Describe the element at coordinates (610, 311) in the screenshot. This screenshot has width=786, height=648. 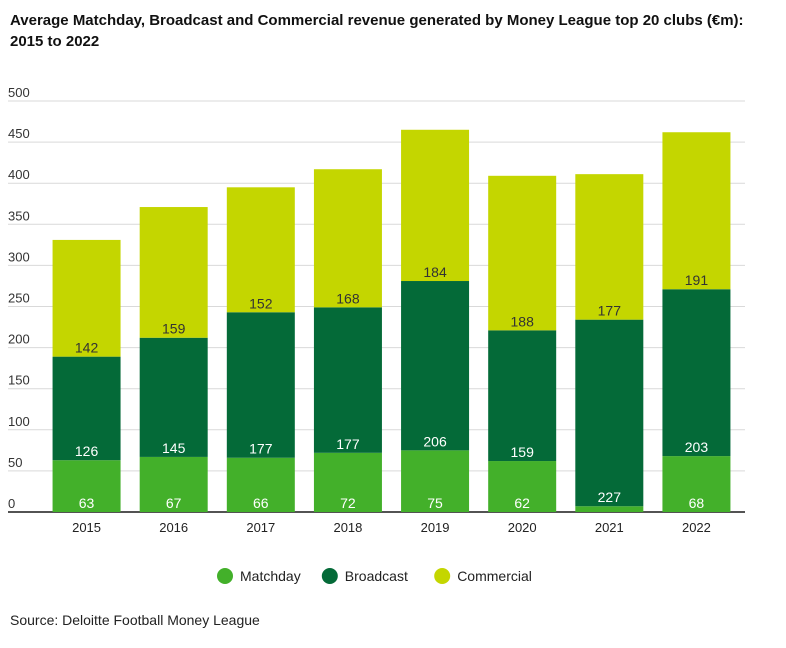
I see `data-label-commercial-2021: 177` at that location.